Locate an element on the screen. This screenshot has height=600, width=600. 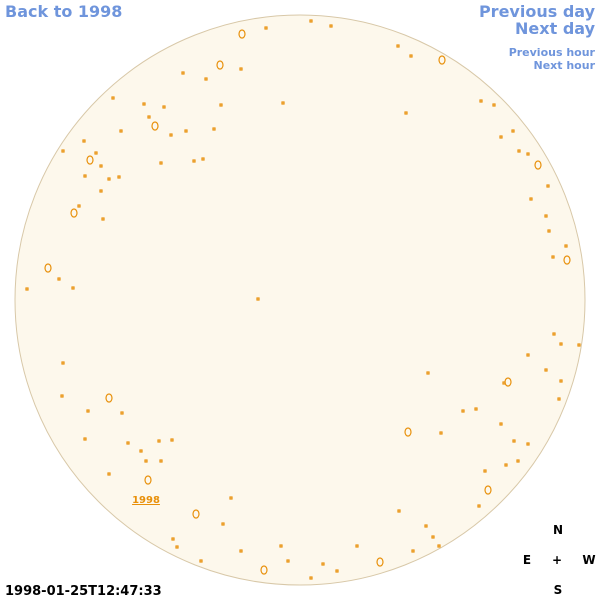
region-link: 1998 is located at coordinates (146, 500).